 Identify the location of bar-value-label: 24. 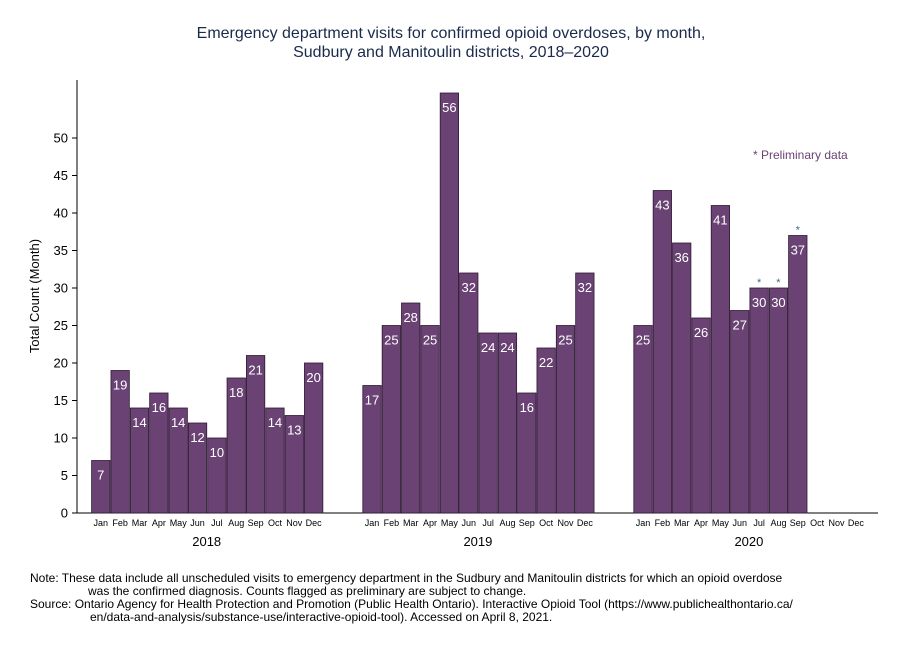
(488, 347).